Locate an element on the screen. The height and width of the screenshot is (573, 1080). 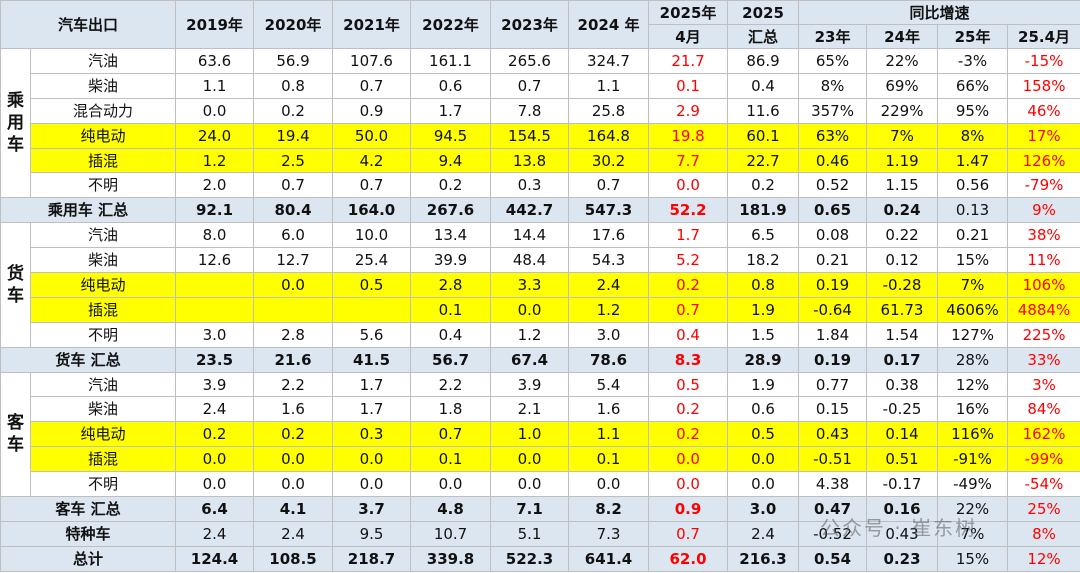
cell: 7.8 is located at coordinates (530, 110).